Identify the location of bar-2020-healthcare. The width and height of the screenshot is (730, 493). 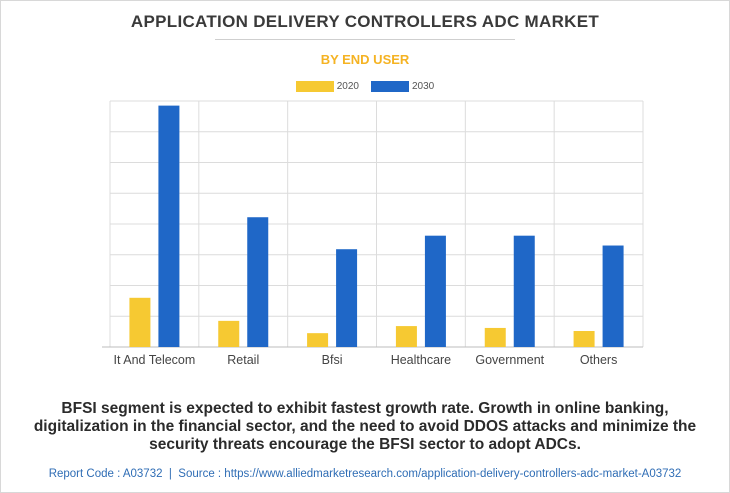
(406, 336).